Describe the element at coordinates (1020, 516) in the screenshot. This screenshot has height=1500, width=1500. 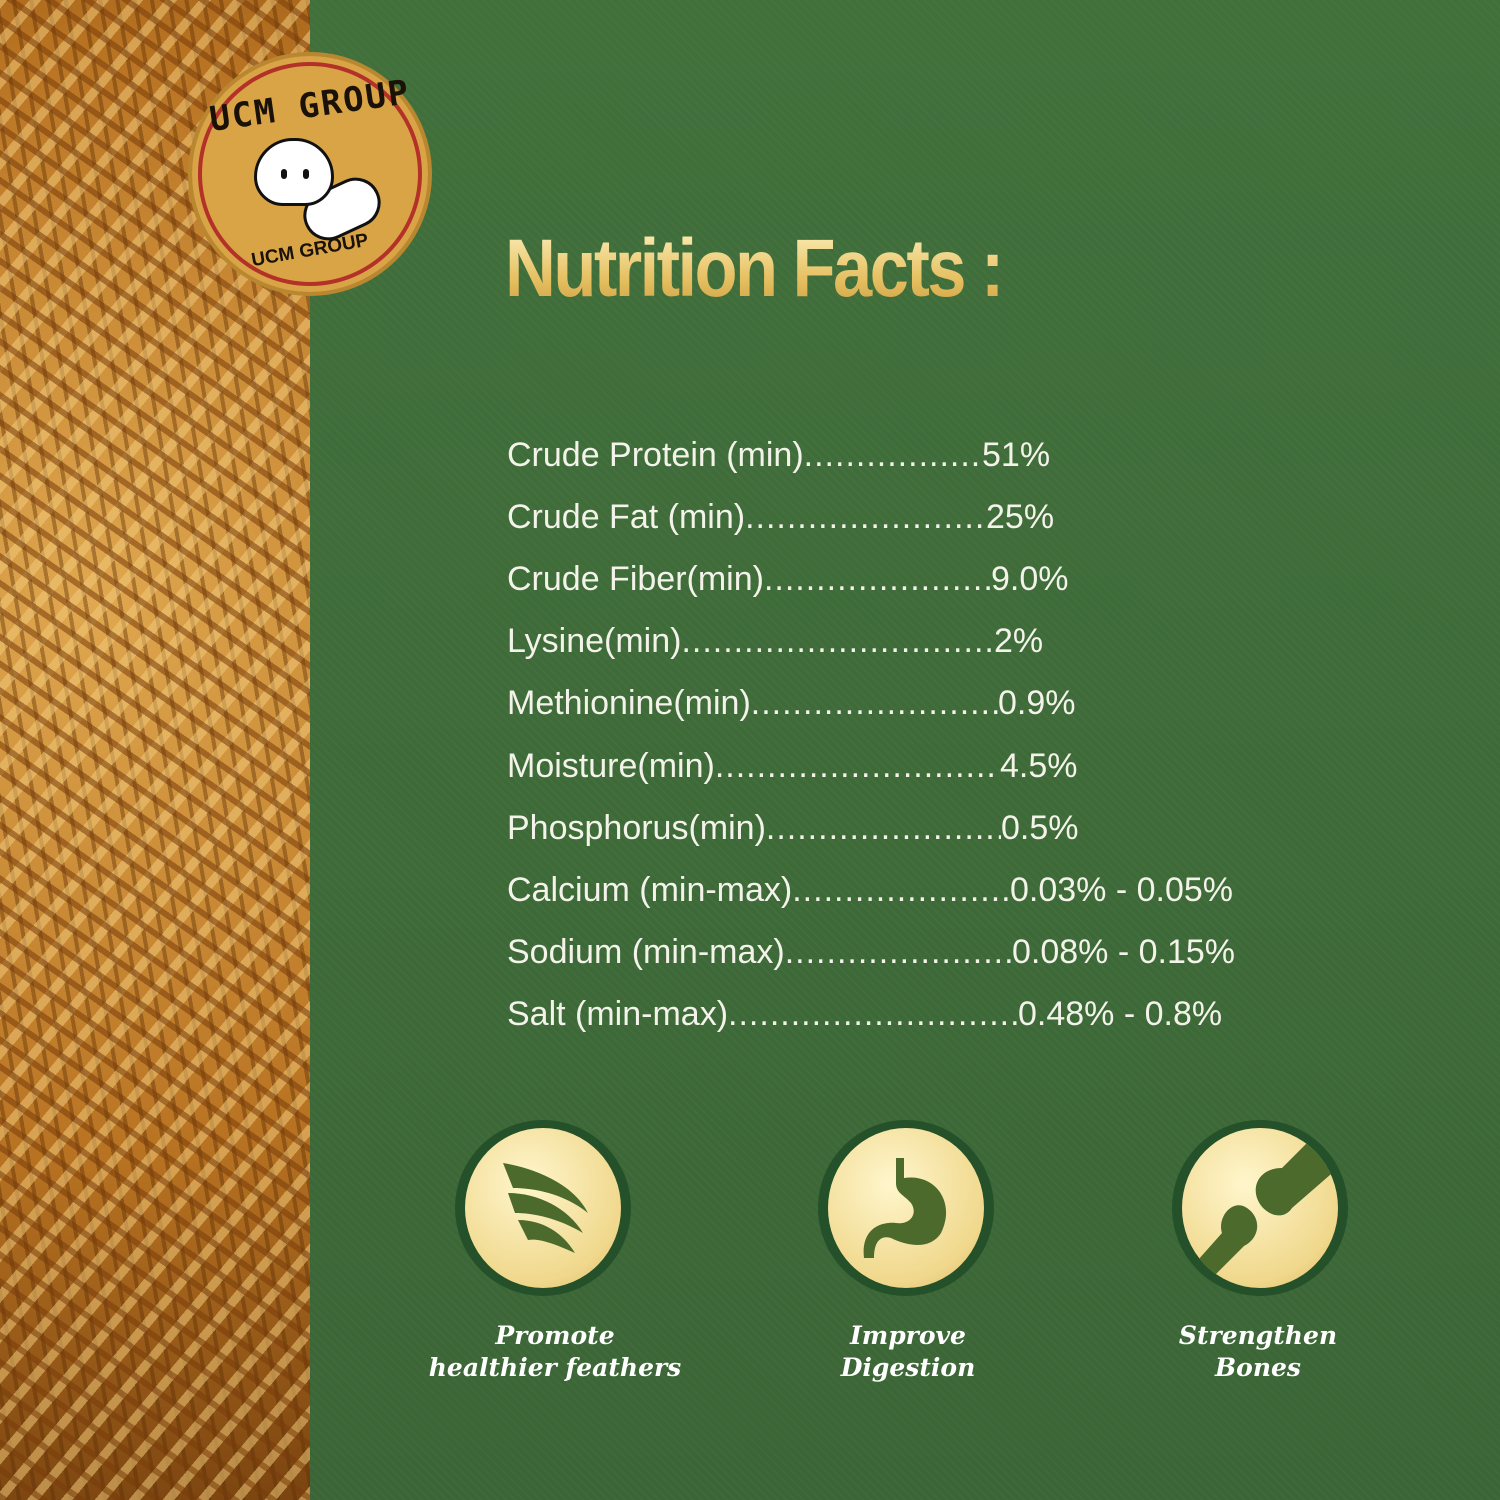
I see `nutrient-value: 25%` at that location.